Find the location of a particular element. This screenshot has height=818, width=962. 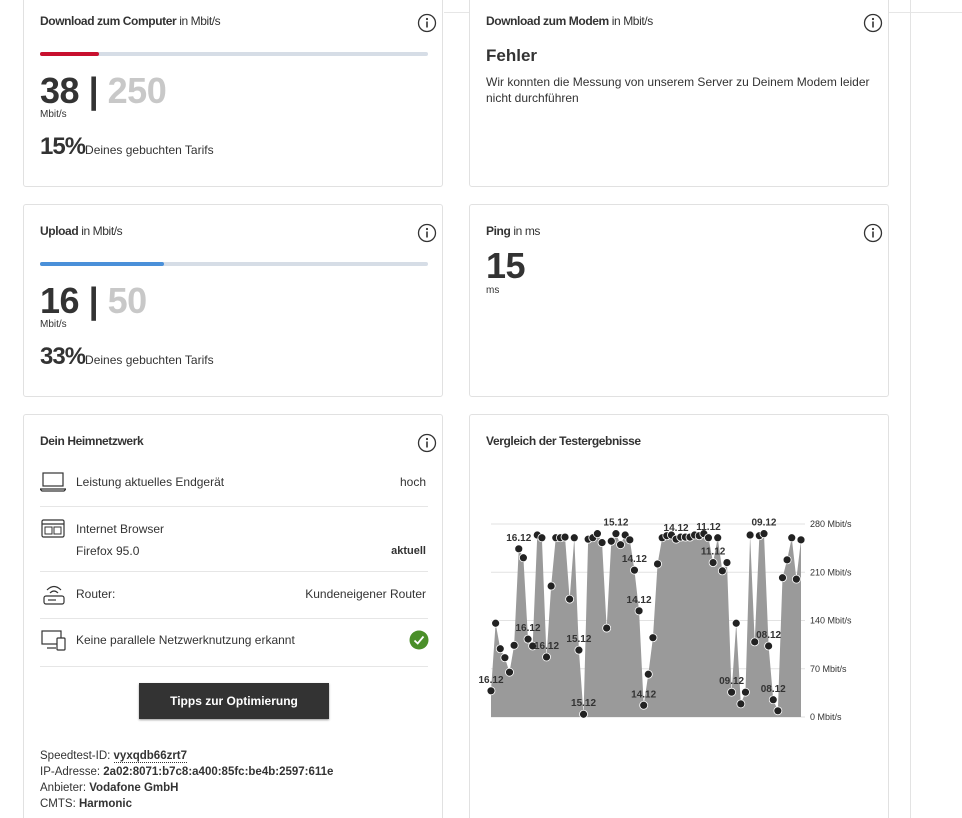

info-line: Speedtest-ID: vyxqdb66zrt7 is located at coordinates (114, 756).